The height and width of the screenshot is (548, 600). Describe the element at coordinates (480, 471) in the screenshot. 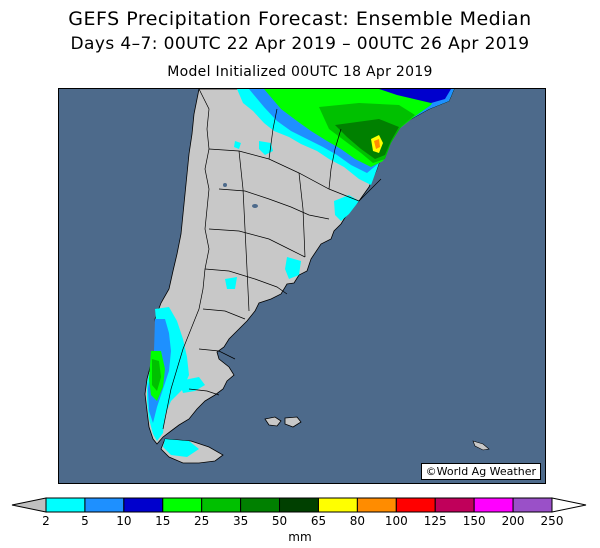

I see `credit-label: ©World Ag Weather` at that location.